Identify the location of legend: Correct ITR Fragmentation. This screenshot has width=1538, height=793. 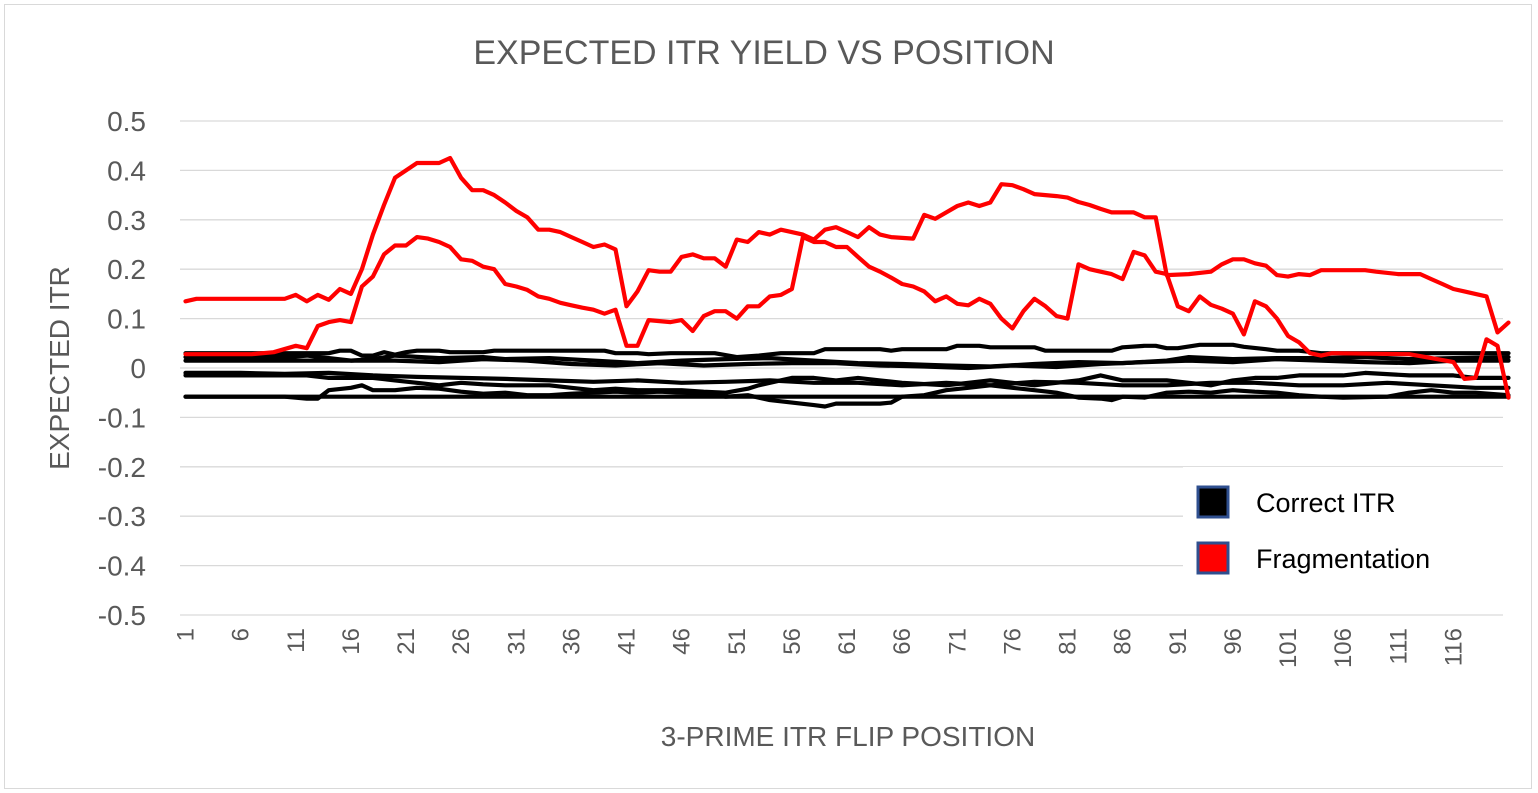
(1345, 522).